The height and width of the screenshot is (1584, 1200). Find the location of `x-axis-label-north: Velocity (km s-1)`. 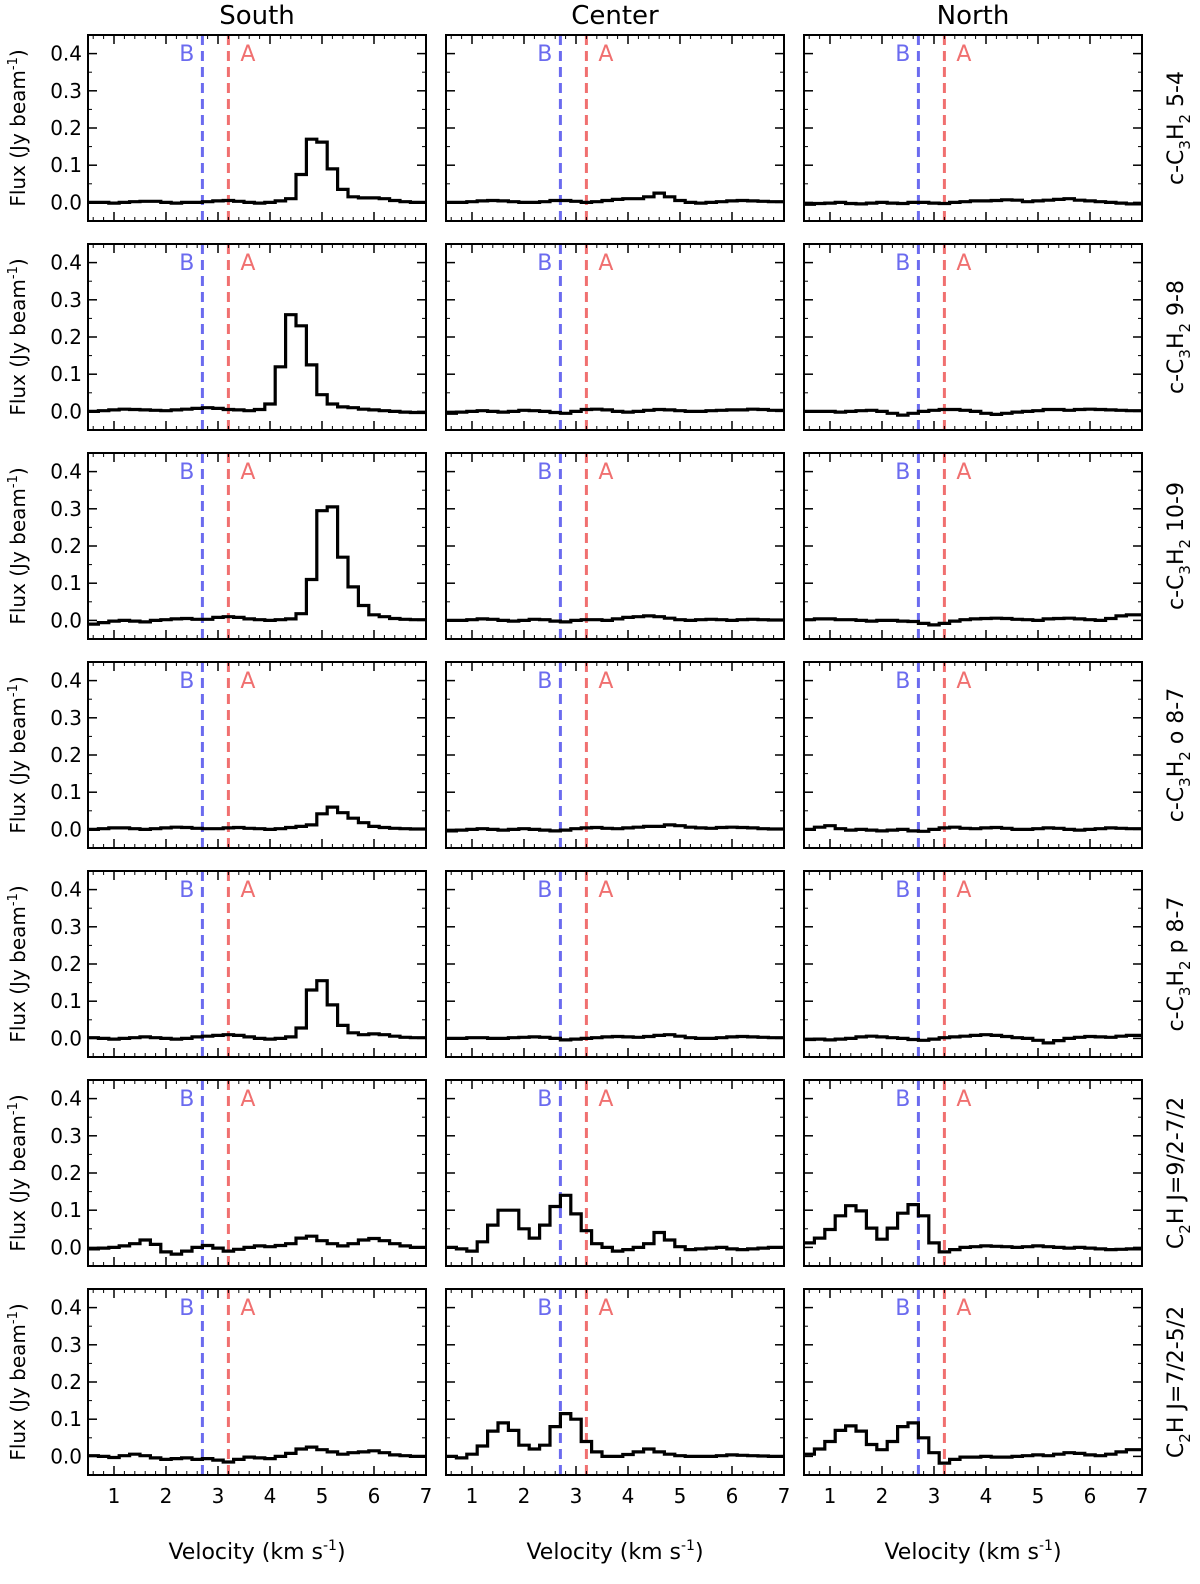

x-axis-label-north: Velocity (km s-1) is located at coordinates (972, 1551).